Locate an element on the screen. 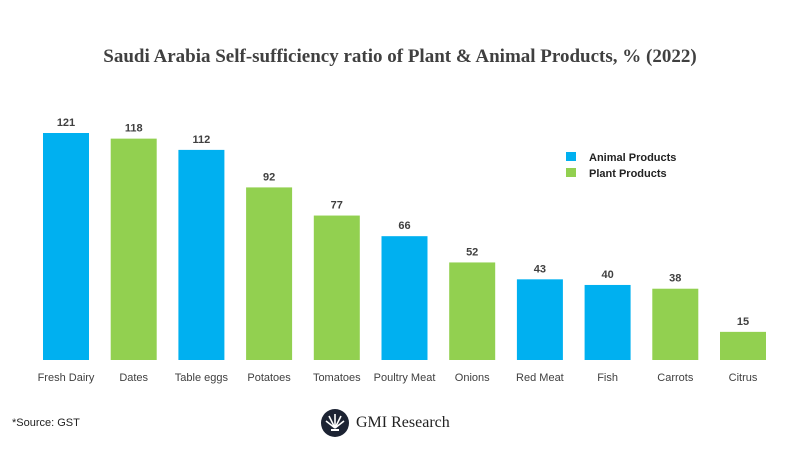 The image size is (800, 450). source-note: *Source: GST is located at coordinates (46, 423).